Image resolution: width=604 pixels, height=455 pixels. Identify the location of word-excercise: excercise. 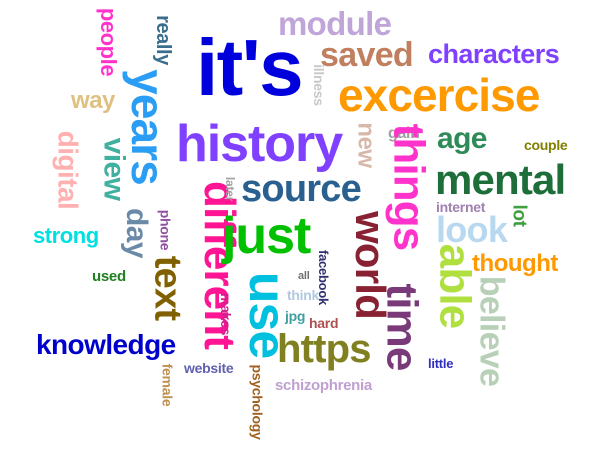
(439, 95).